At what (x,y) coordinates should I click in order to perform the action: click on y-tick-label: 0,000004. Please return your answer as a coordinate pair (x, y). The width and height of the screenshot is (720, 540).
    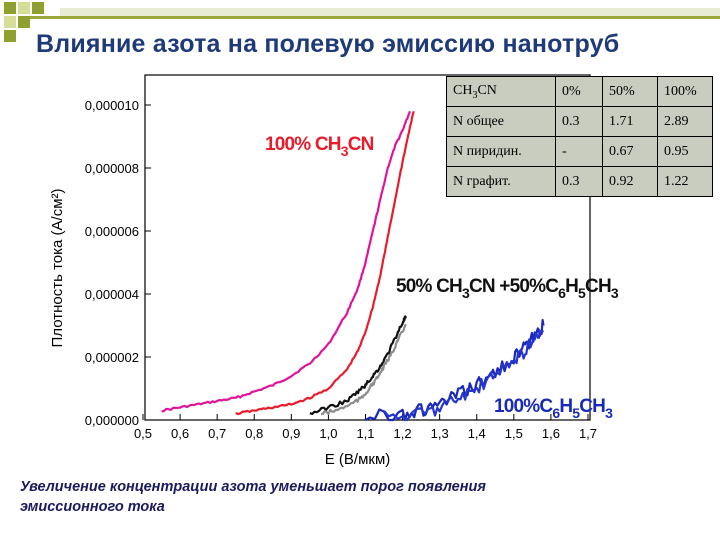
    Looking at the image, I should click on (112, 294).